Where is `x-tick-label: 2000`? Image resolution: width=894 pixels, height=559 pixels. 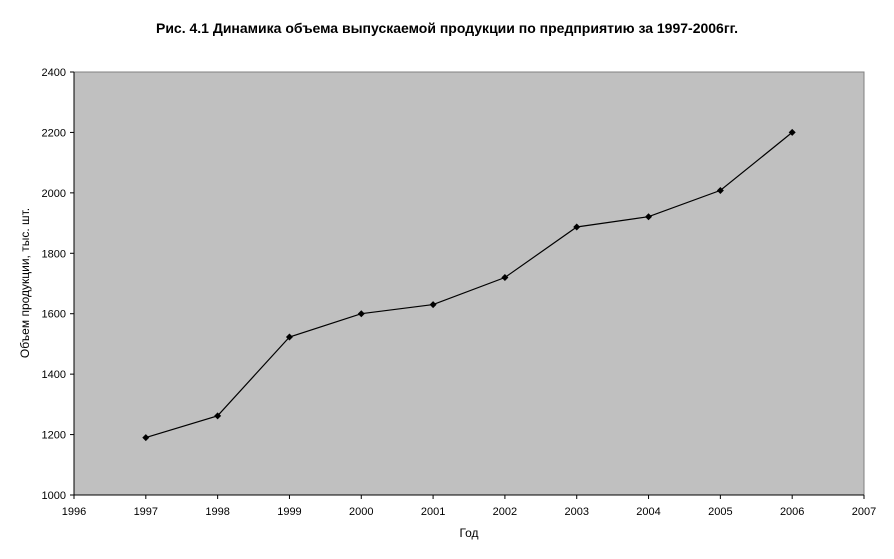
x-tick-label: 2000 is located at coordinates (361, 512).